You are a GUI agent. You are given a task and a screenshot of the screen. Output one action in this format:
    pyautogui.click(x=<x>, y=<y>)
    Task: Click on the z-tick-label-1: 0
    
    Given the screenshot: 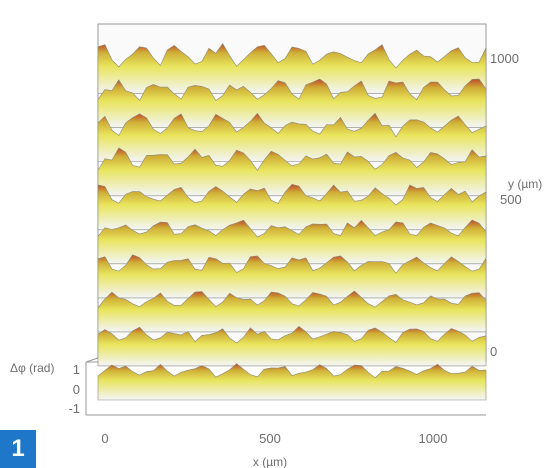 What is the action you would take?
    pyautogui.click(x=76, y=389)
    